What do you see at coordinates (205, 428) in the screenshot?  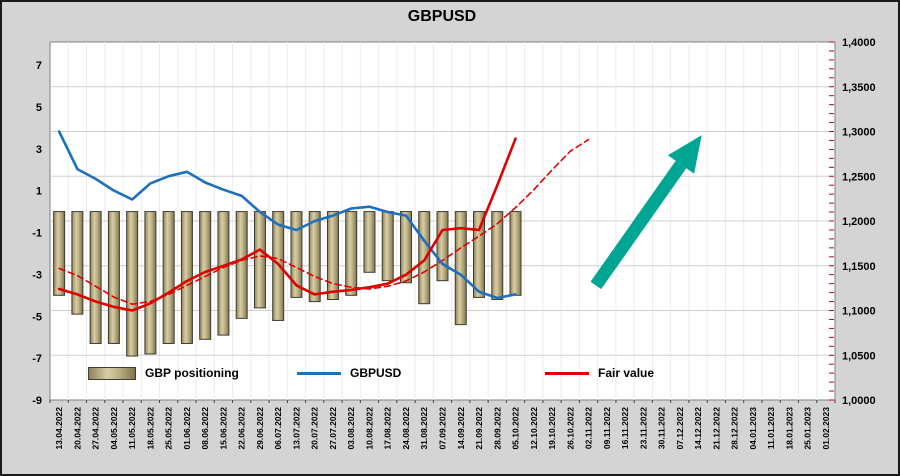 I see `x-axis-label: 08.06.2022` at bounding box center [205, 428].